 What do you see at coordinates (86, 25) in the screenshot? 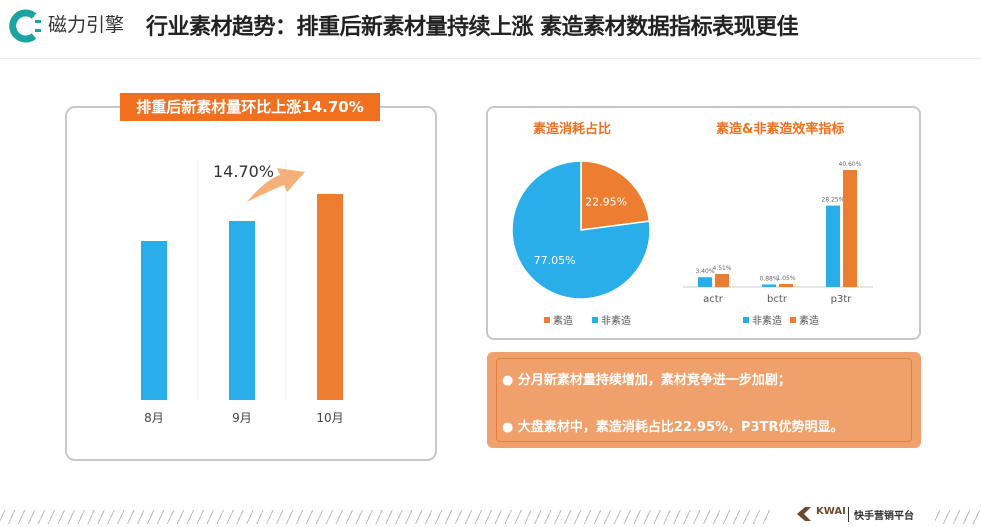
I see `logo-text: 磁力引擎` at bounding box center [86, 25].